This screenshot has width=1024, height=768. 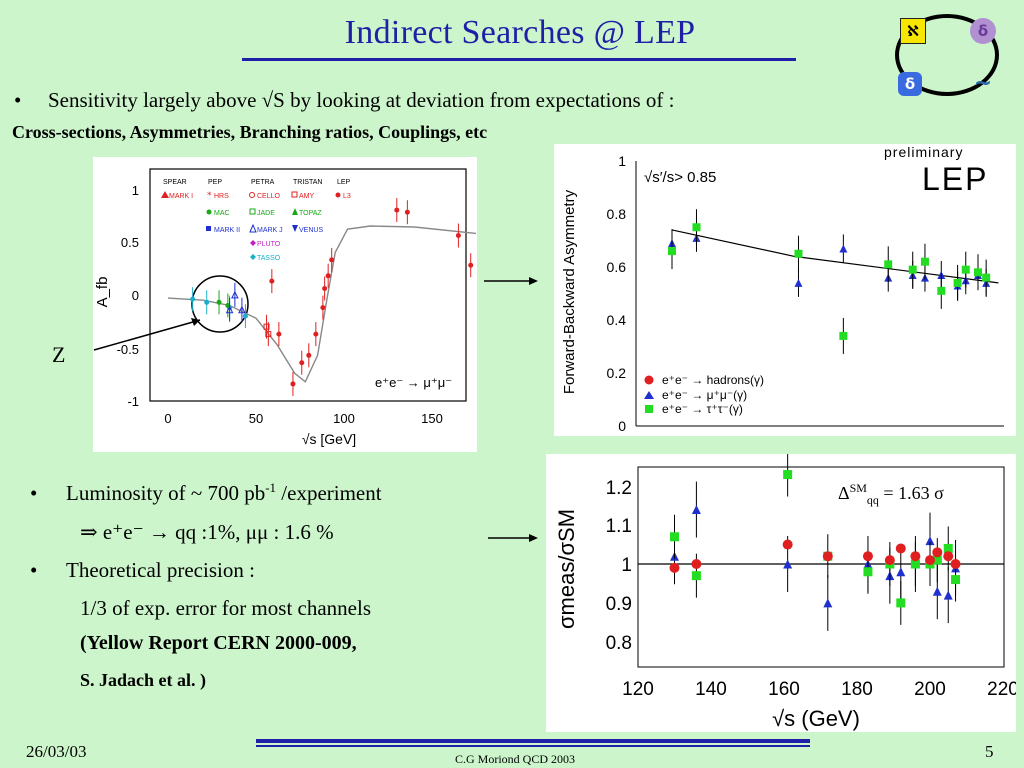 What do you see at coordinates (566, 569) in the screenshot?
I see `y-axis-label: σmeas/σSM` at bounding box center [566, 569].